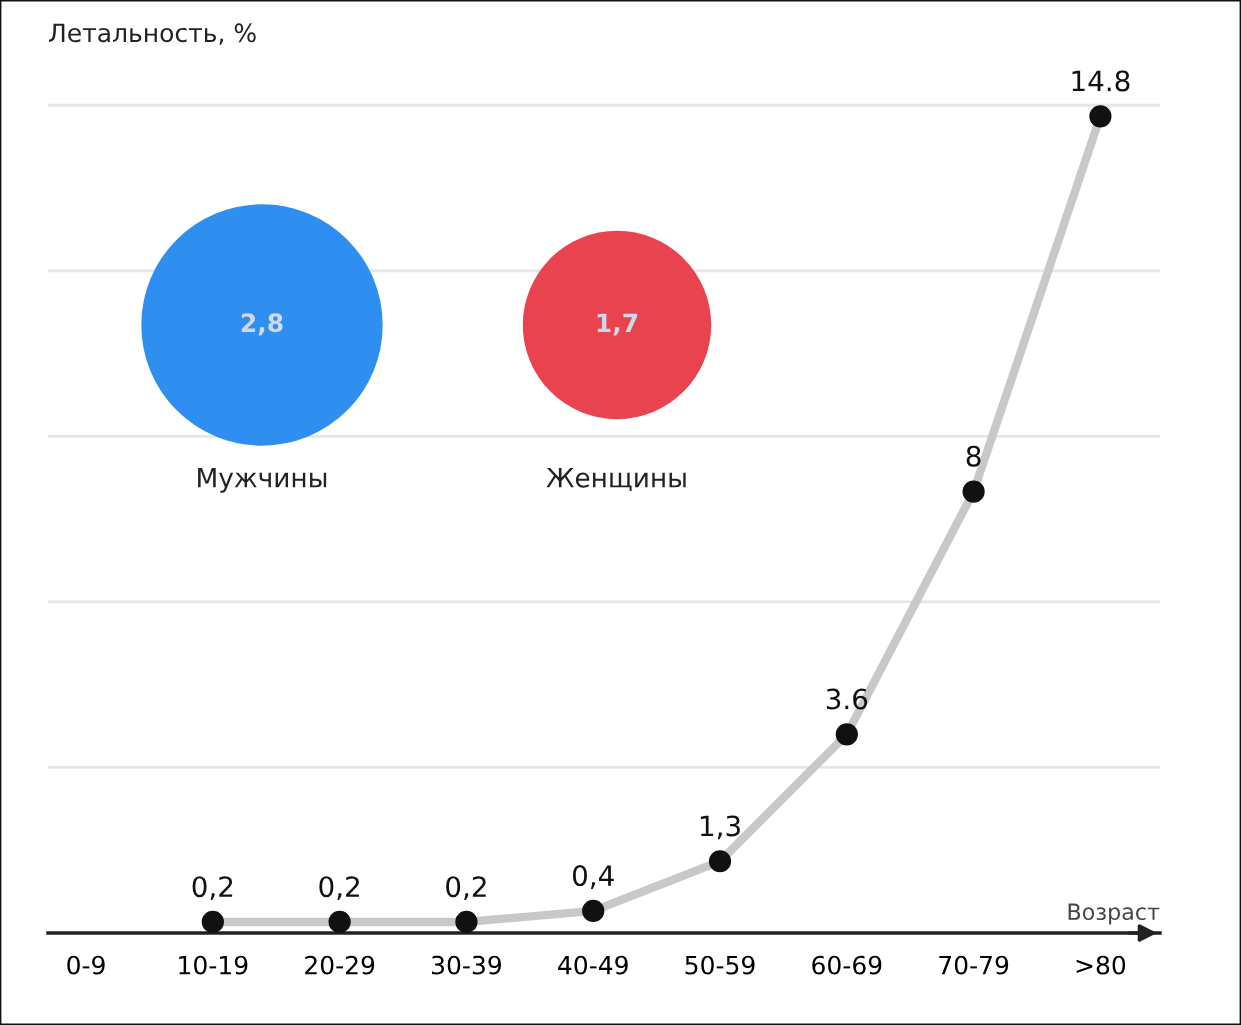  Describe the element at coordinates (617, 324) in the screenshot. I see `data-label: 1,7` at that location.